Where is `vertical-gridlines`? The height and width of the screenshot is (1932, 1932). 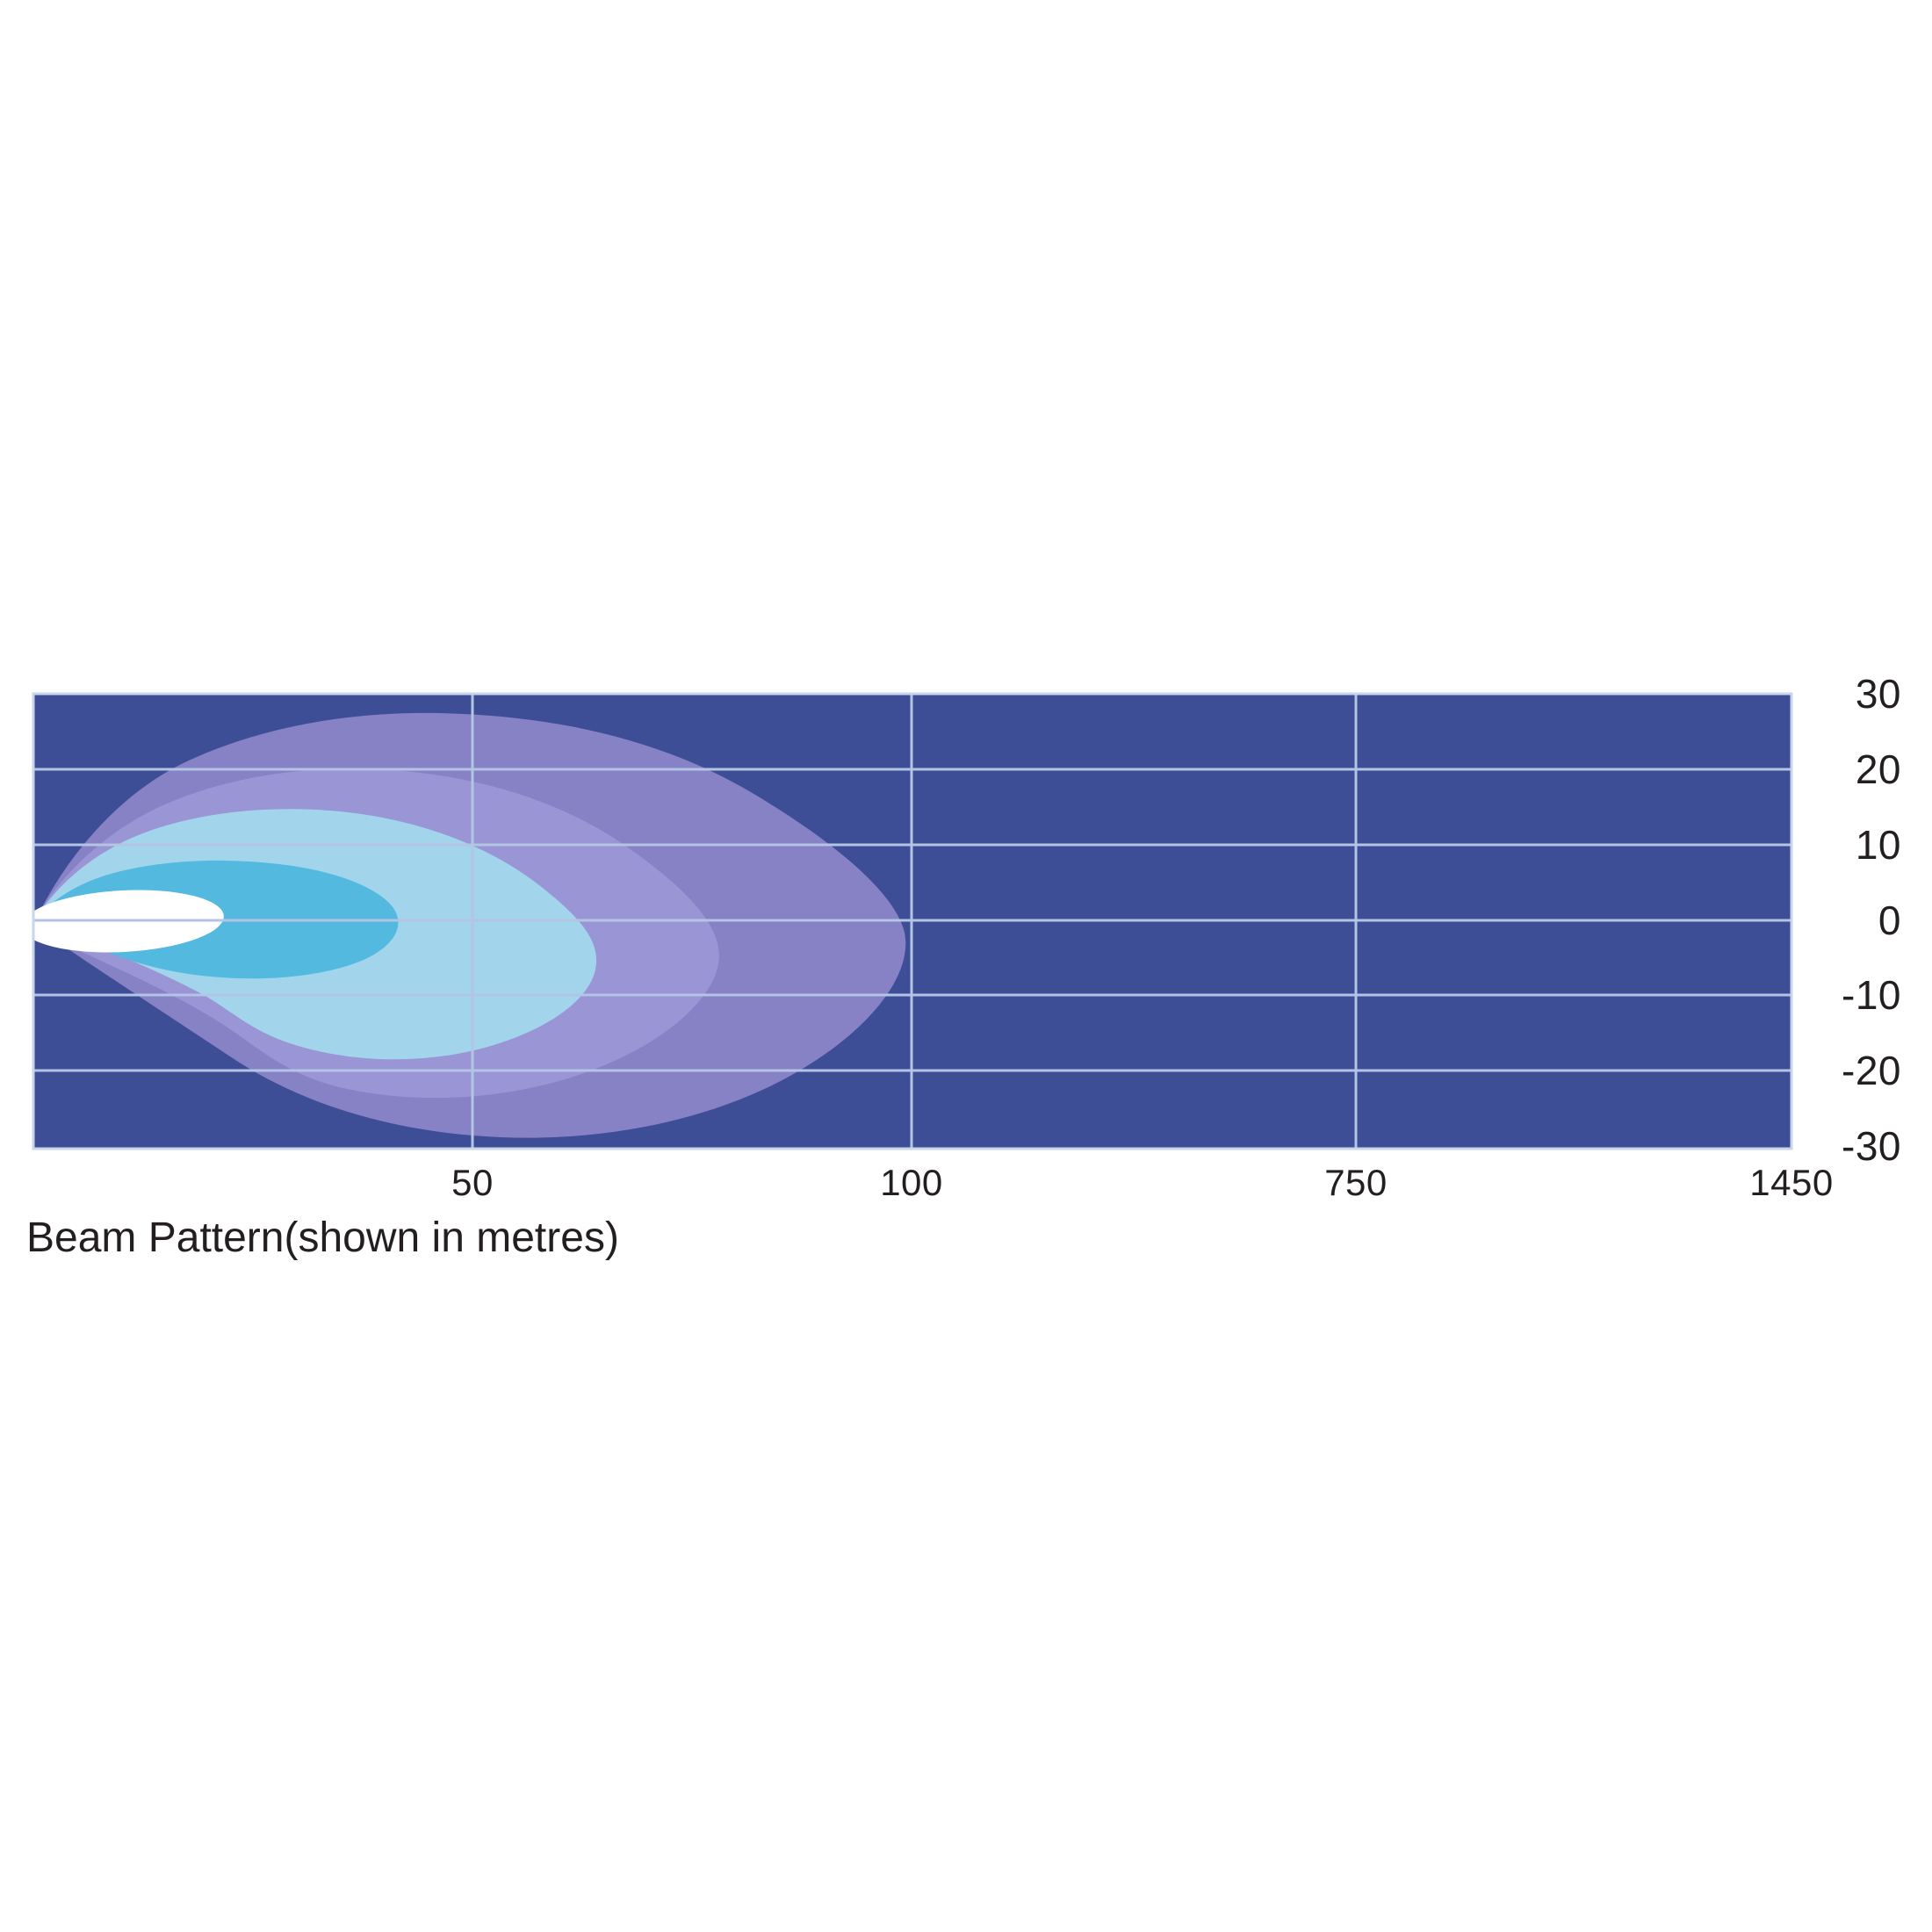 vertical-gridlines is located at coordinates (915, 921).